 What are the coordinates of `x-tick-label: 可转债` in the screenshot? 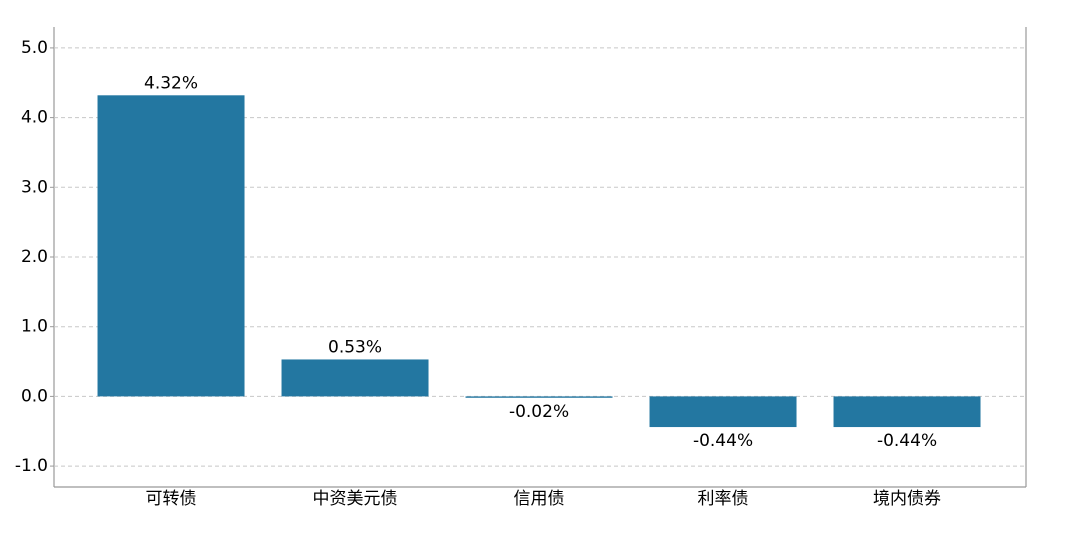 It's located at (171, 499).